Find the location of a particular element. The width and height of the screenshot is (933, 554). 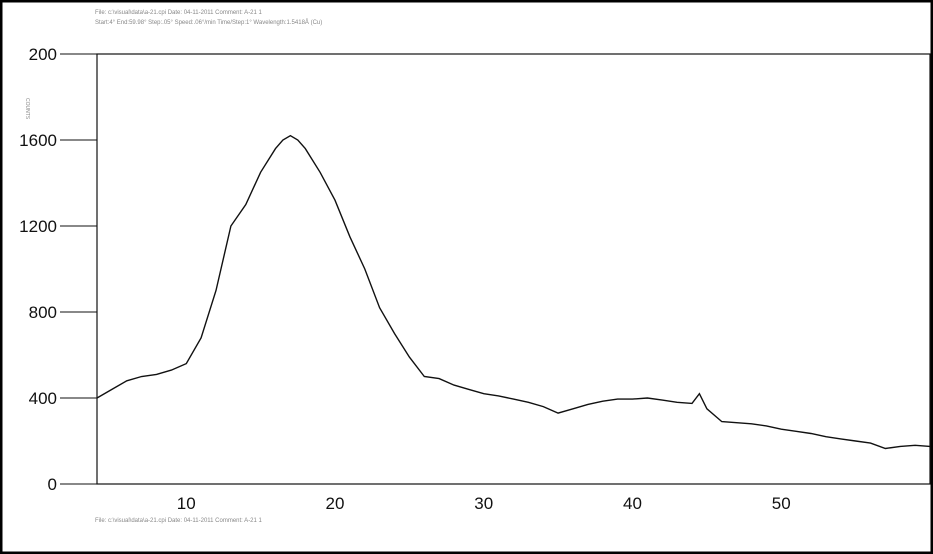

x-tick-label: 50 is located at coordinates (781, 503).